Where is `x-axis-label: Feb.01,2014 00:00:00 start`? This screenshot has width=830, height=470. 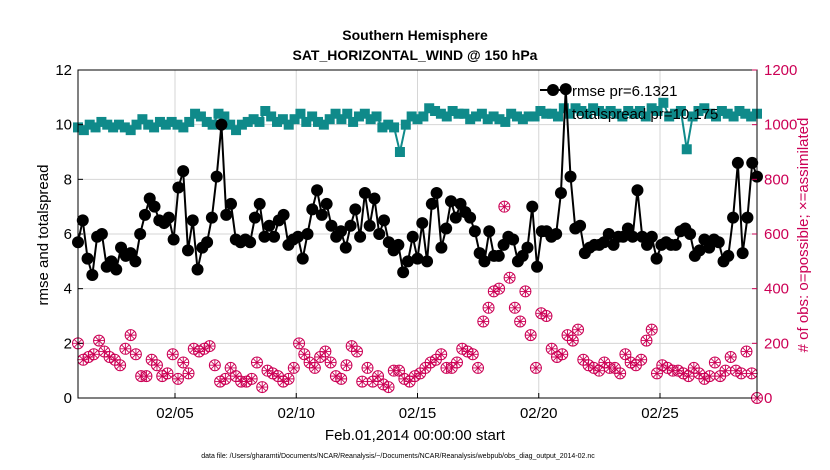
x-axis-label: Feb.01,2014 00:00:00 start is located at coordinates (415, 435).